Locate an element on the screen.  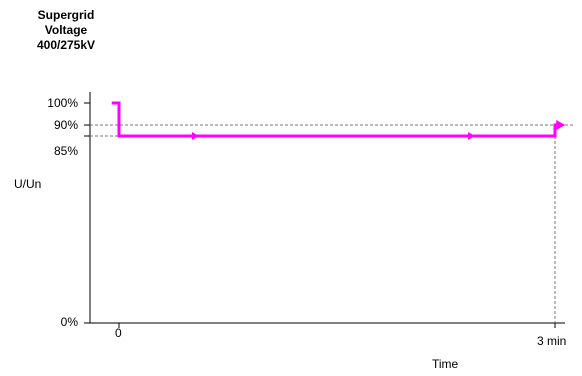
chart-title: Supergrid Voltage 400/275kV is located at coordinates (66, 30).